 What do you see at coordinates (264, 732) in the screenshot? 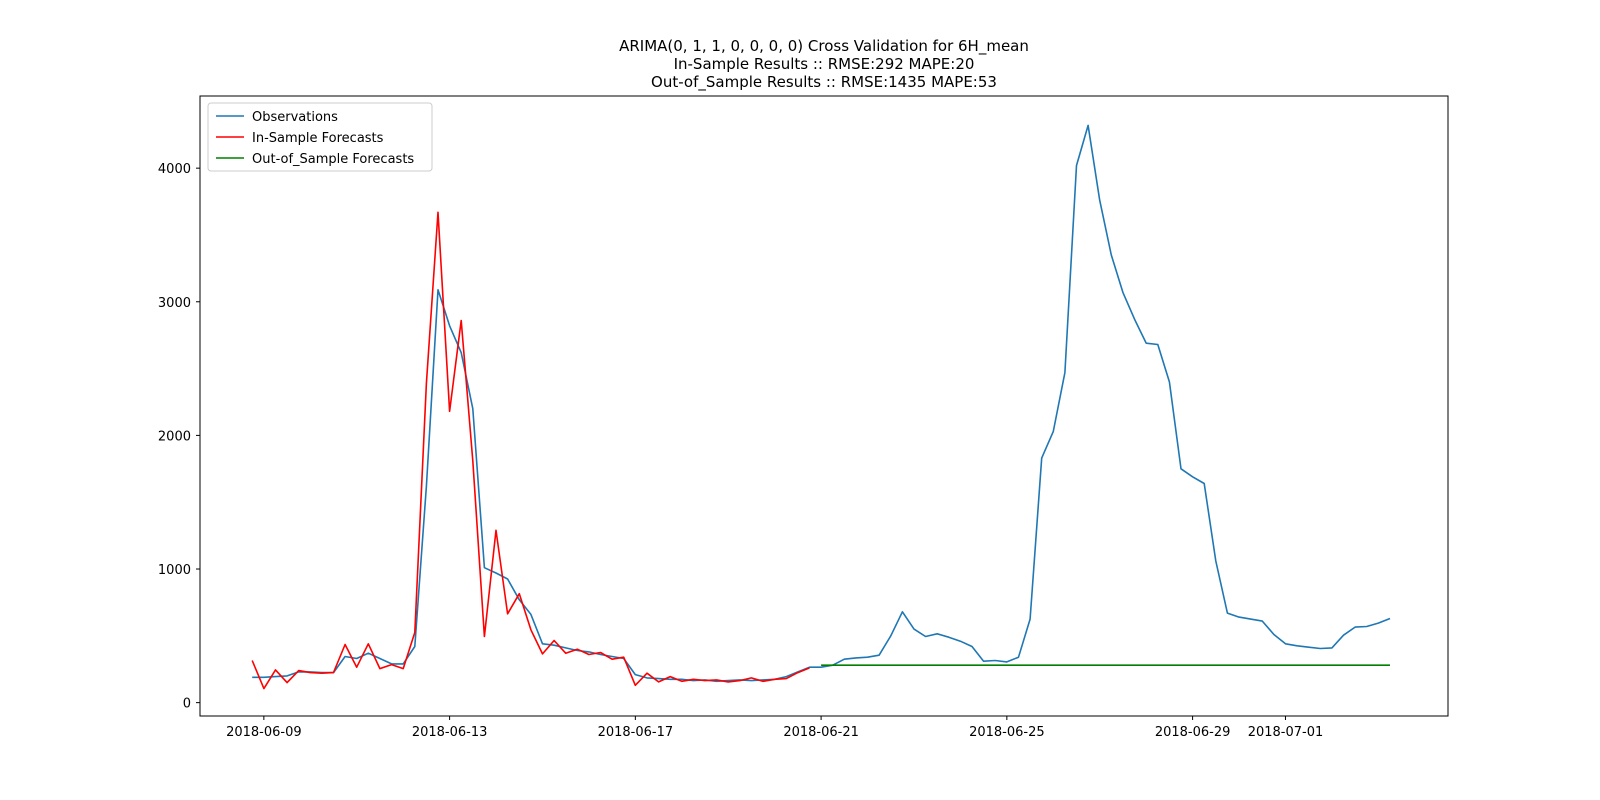
I see `x-tick-label-0: 2018-06-09` at bounding box center [264, 732].